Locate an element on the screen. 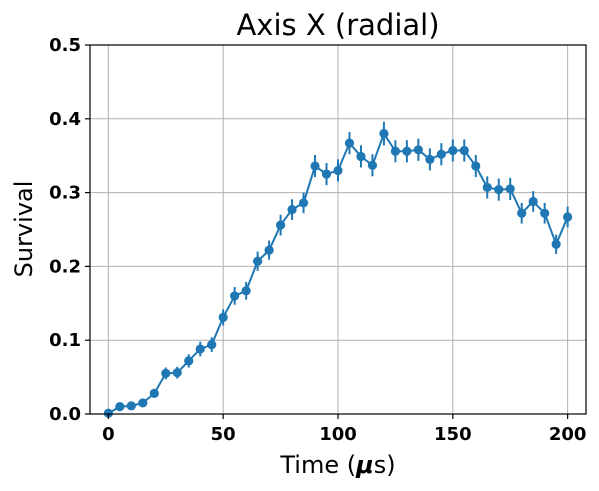 The height and width of the screenshot is (491, 599). x-tick-label: 100 is located at coordinates (338, 434).